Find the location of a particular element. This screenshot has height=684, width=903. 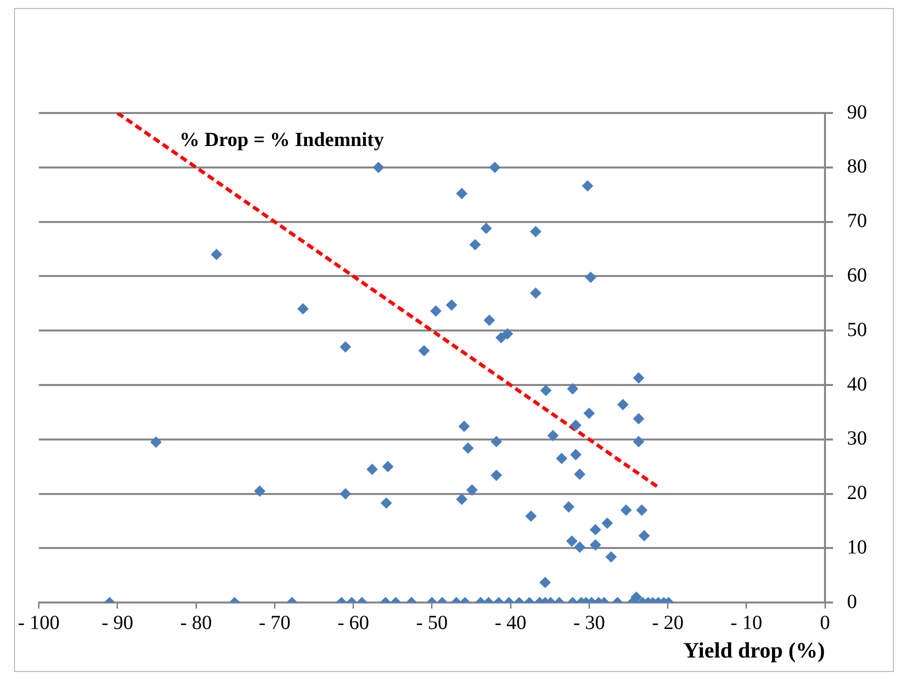

y-tick-label: 80 is located at coordinates (857, 167).